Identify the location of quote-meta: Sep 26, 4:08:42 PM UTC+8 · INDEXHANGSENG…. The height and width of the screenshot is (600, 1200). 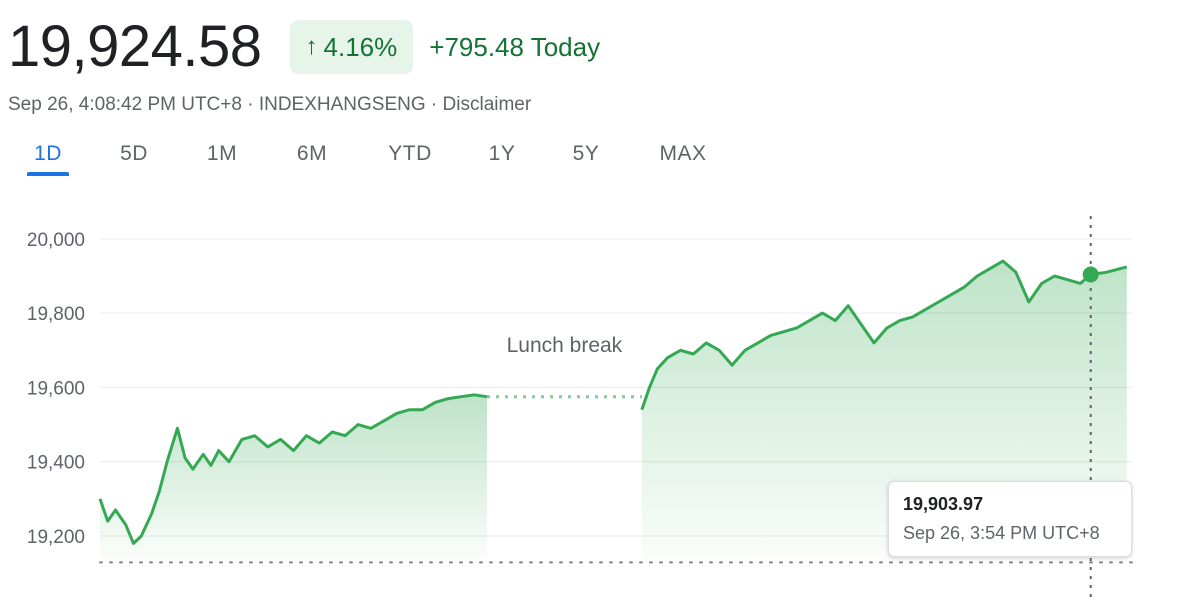
(269, 105).